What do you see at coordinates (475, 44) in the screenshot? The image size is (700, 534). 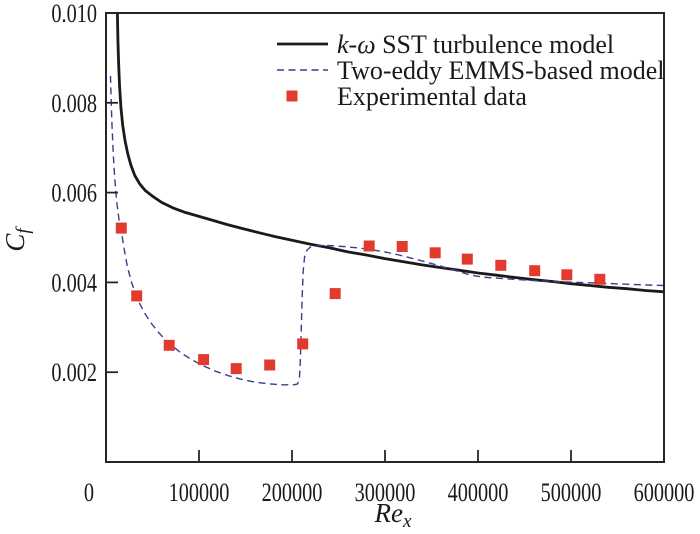 I see `legend-label-k-omega-sst-model: k-ω SST turbulence model` at bounding box center [475, 44].